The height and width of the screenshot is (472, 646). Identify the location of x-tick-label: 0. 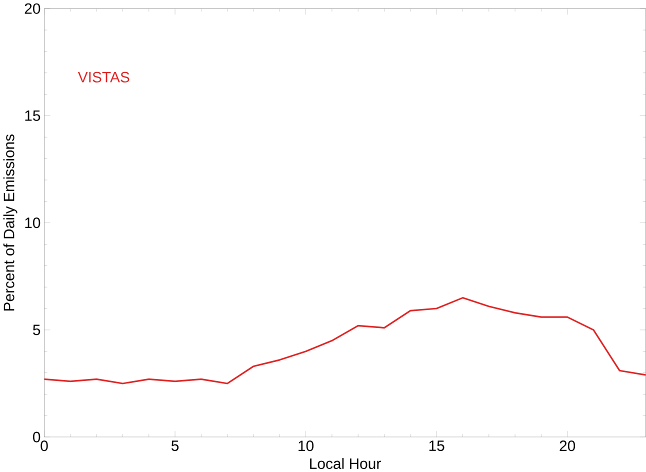
(44, 446).